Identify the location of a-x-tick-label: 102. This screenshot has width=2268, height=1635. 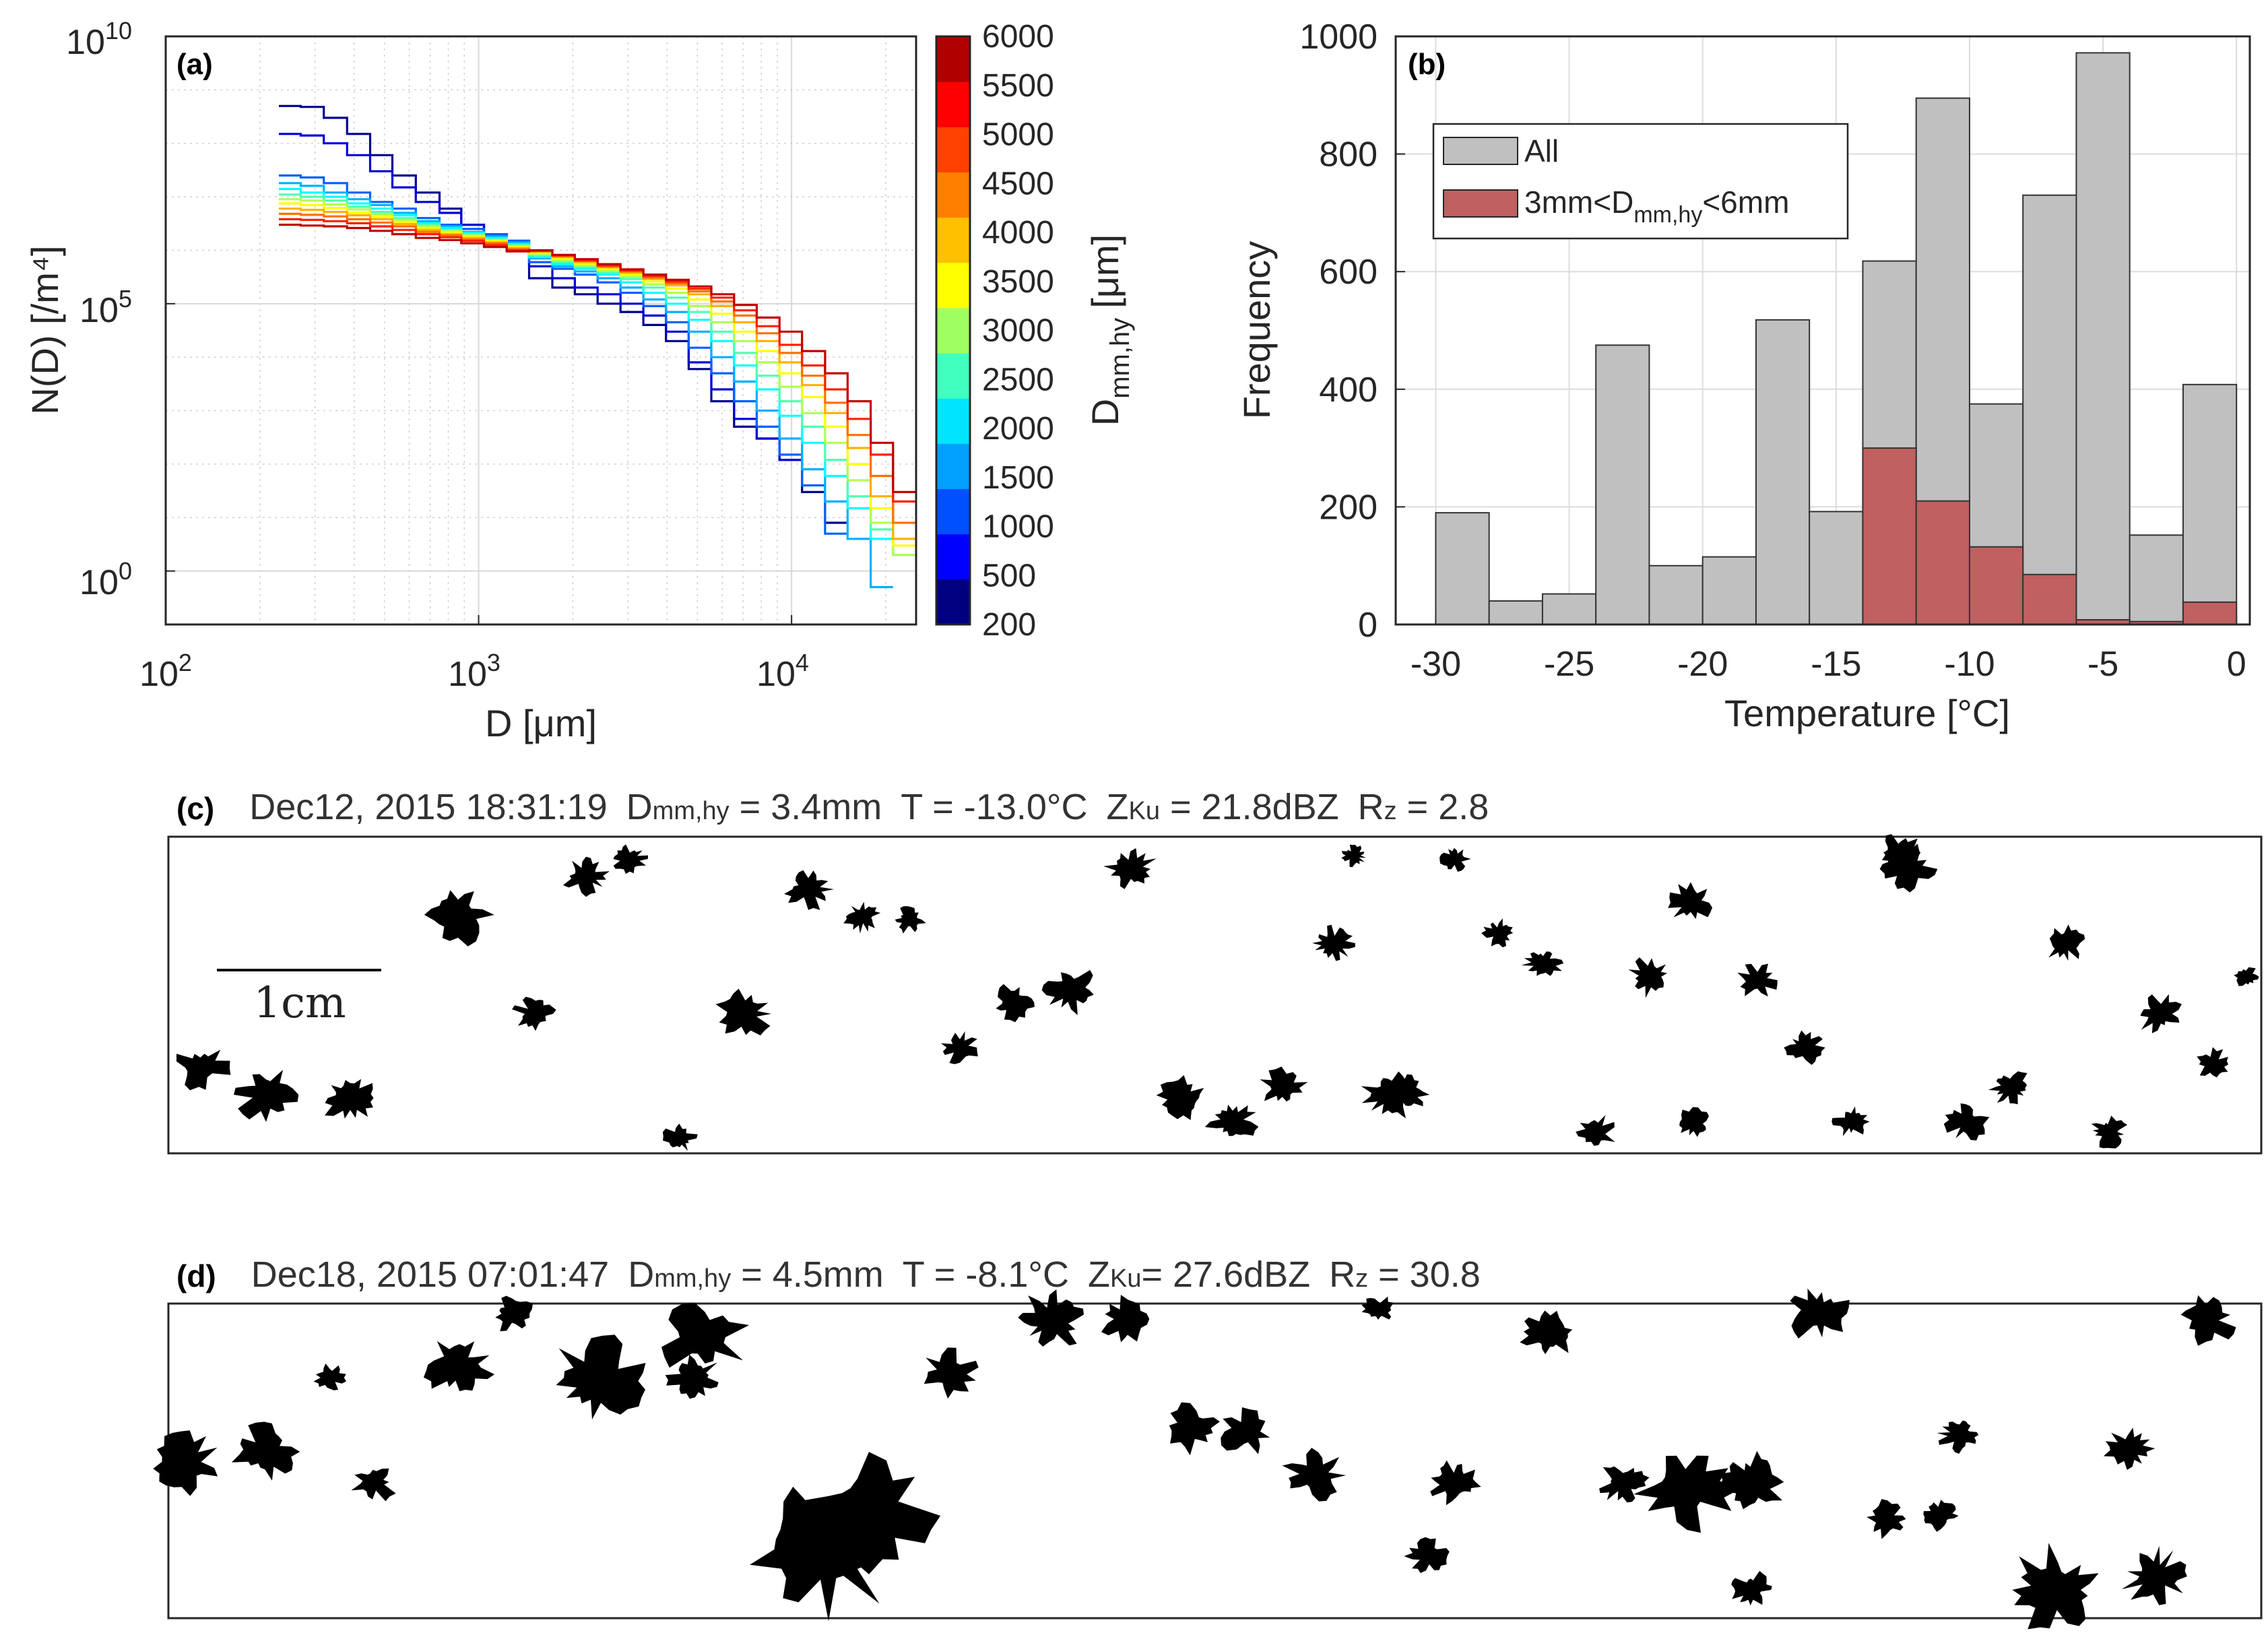
(165, 671).